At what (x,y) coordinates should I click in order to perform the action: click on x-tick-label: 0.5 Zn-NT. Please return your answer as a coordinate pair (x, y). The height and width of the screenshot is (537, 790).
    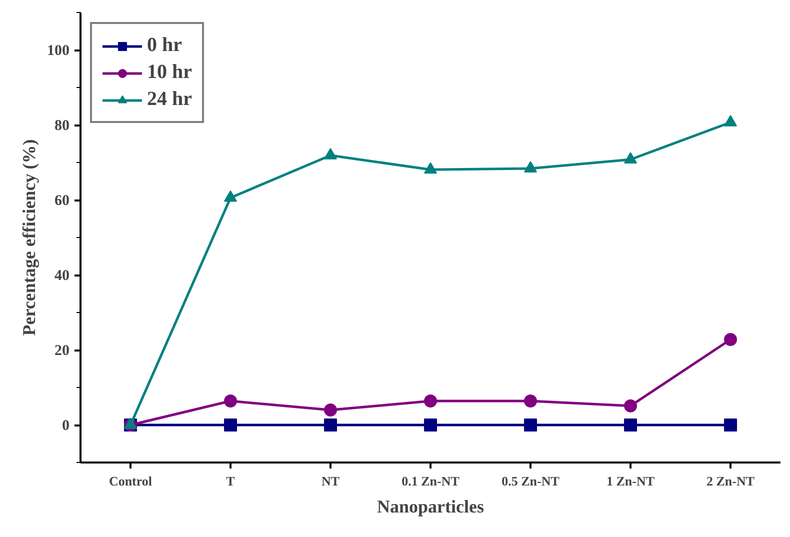
    Looking at the image, I should click on (531, 481).